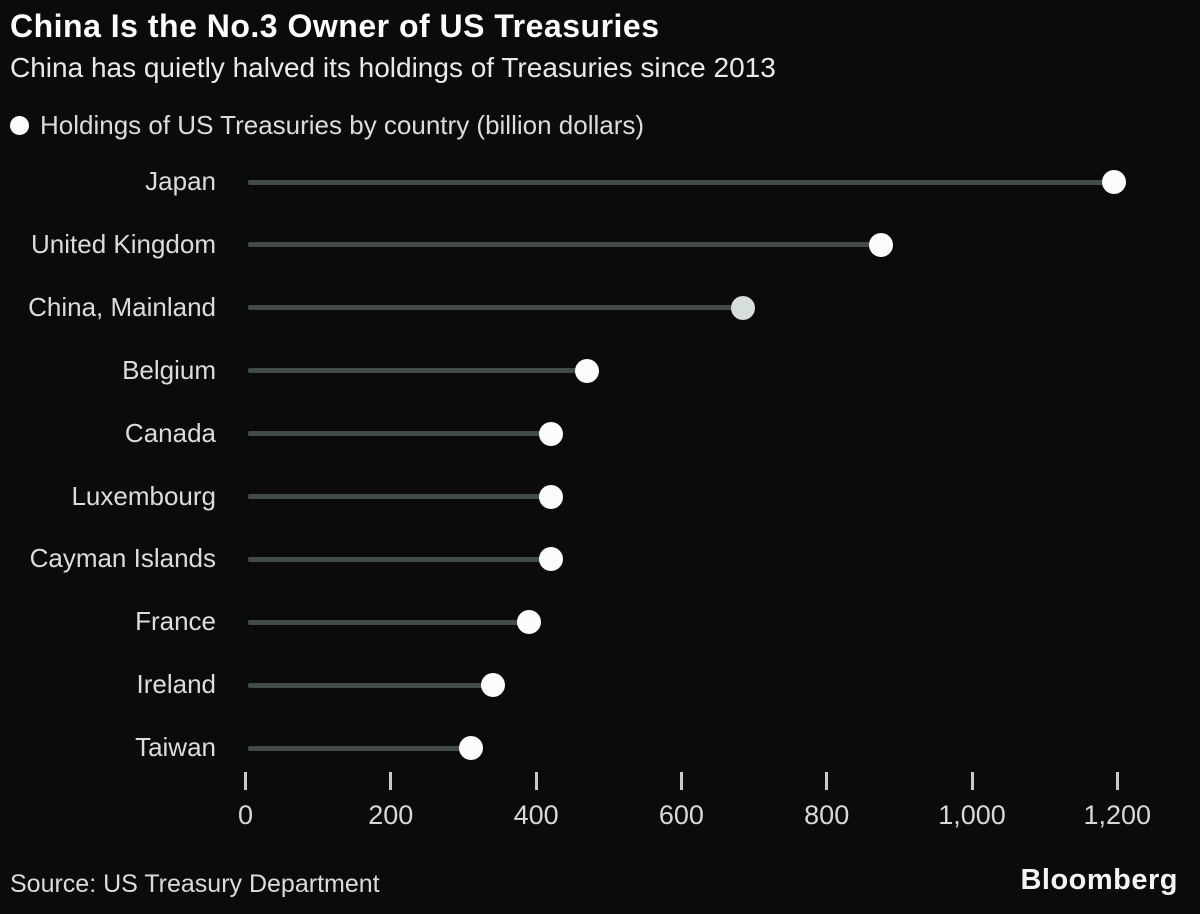 Image resolution: width=1200 pixels, height=914 pixels. What do you see at coordinates (1117, 815) in the screenshot?
I see `x-axis-tick-label: 1,200` at bounding box center [1117, 815].